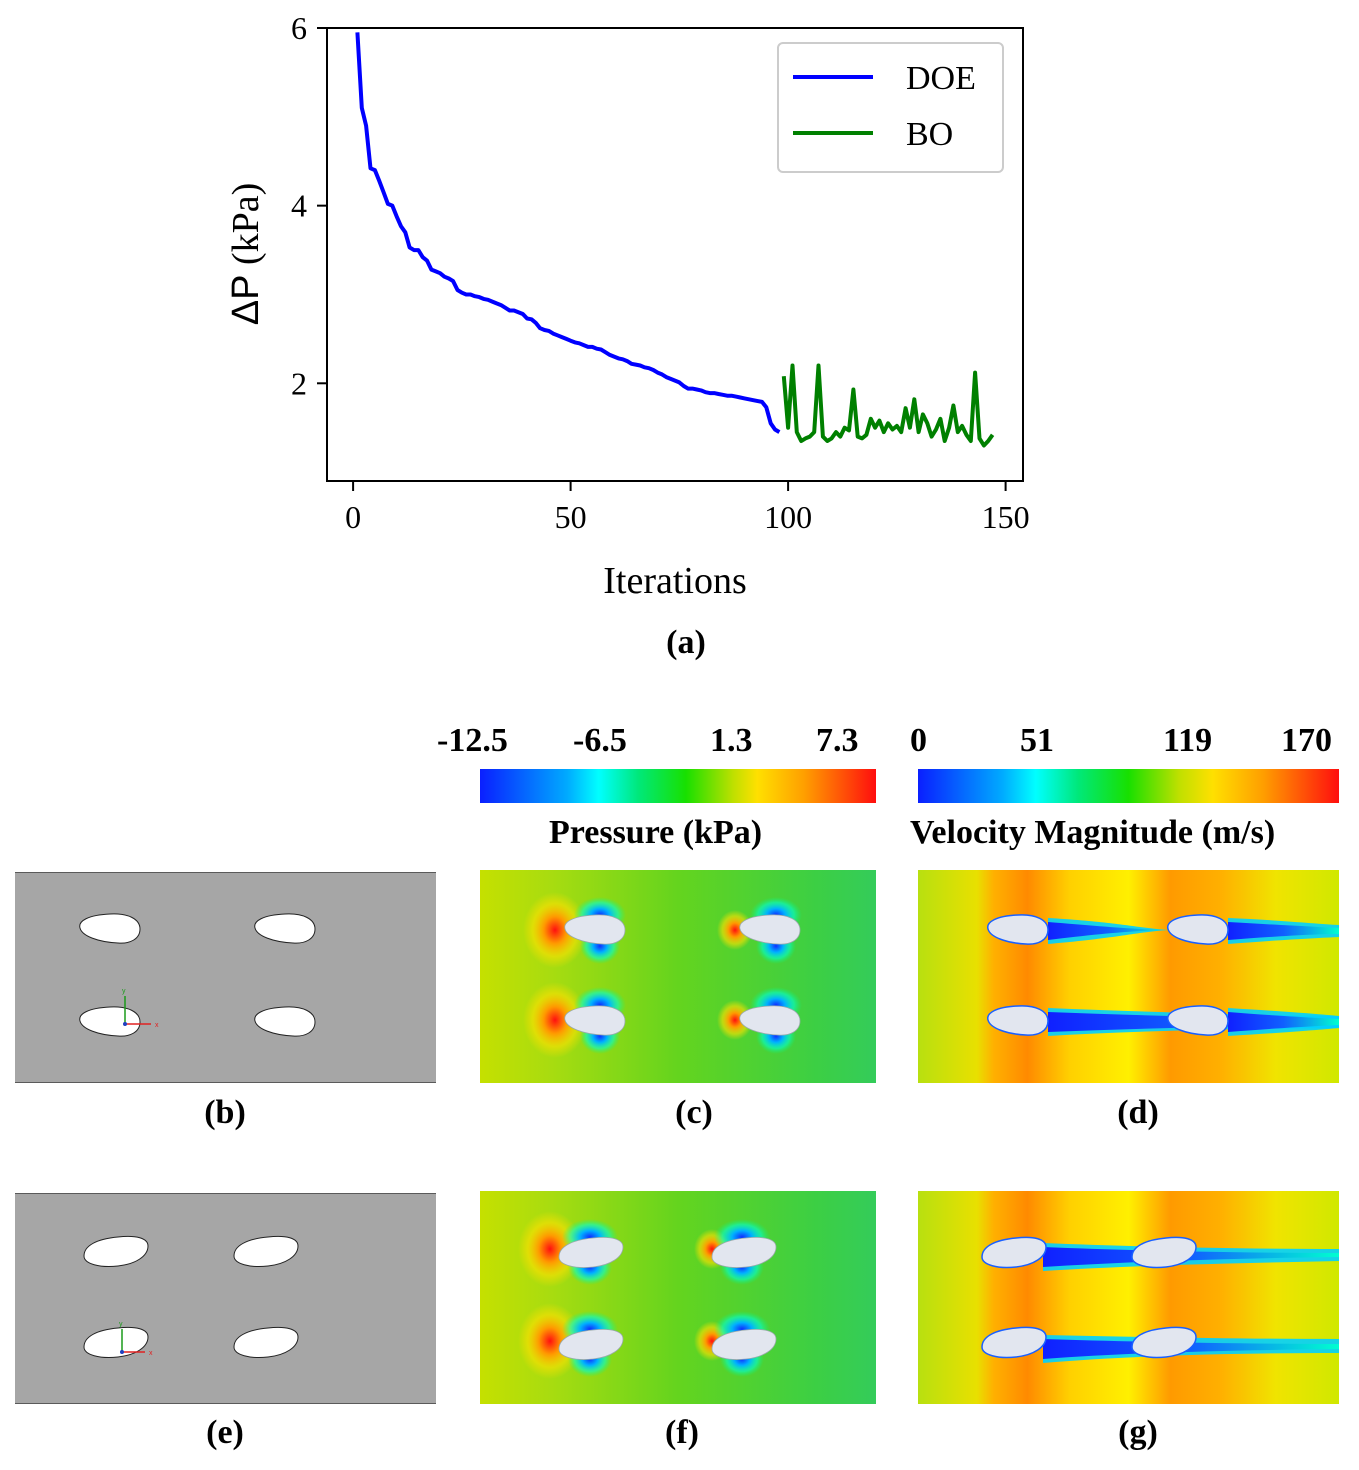 The width and height of the screenshot is (1359, 1470). What do you see at coordinates (731, 740) in the screenshot?
I see `pressure-tick-2: 1.3` at bounding box center [731, 740].